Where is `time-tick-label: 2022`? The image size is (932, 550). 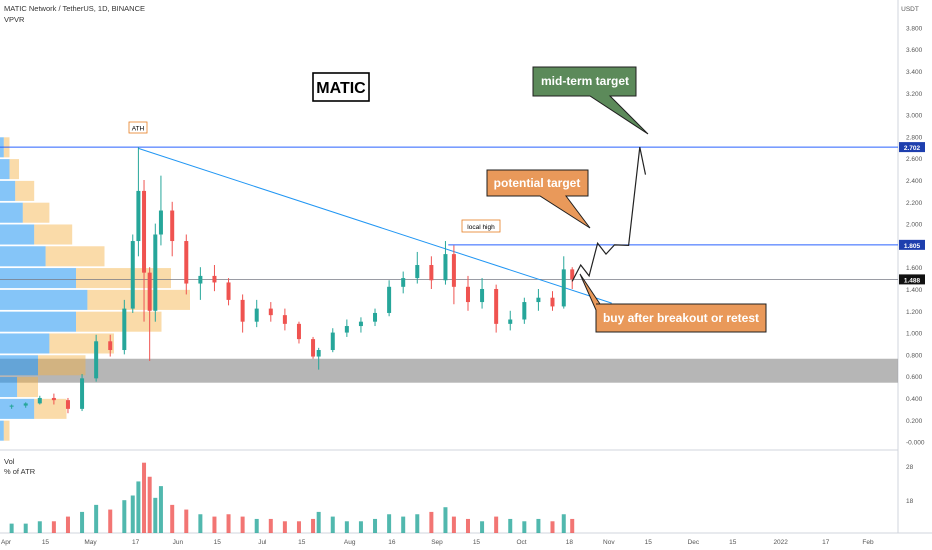 time-tick-label: 2022 is located at coordinates (780, 542).